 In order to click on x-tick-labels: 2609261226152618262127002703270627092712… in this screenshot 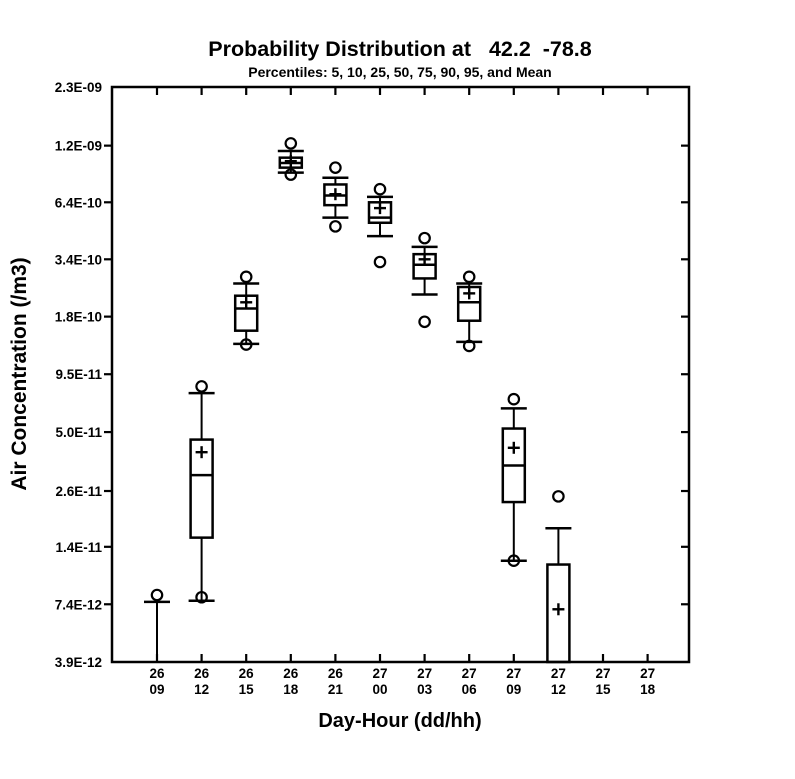, I will do `click(402, 681)`.